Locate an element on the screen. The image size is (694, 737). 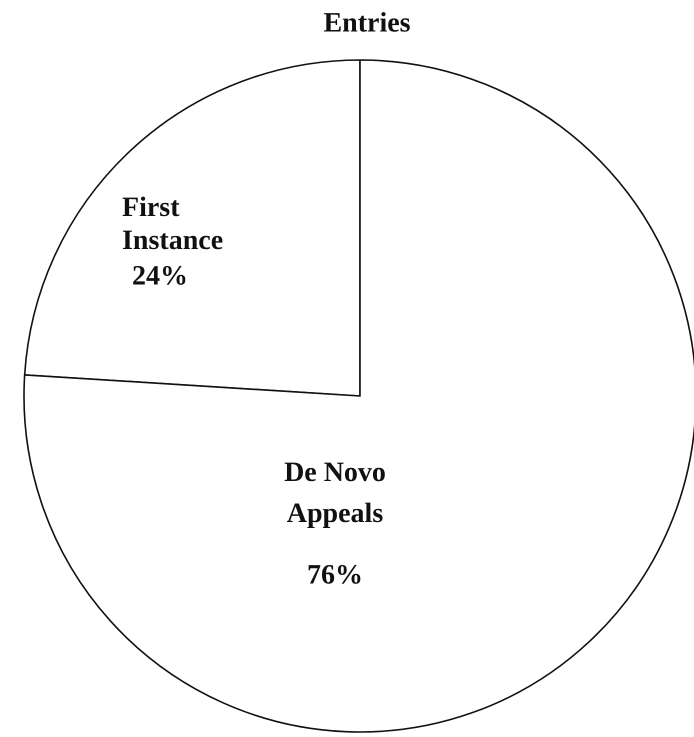
slice-label: De Novo Appeals is located at coordinates (335, 493).